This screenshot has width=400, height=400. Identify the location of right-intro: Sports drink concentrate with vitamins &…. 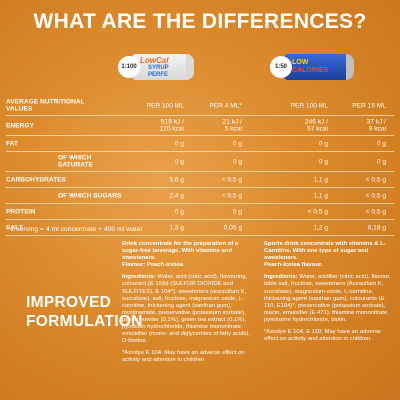
(325, 255).